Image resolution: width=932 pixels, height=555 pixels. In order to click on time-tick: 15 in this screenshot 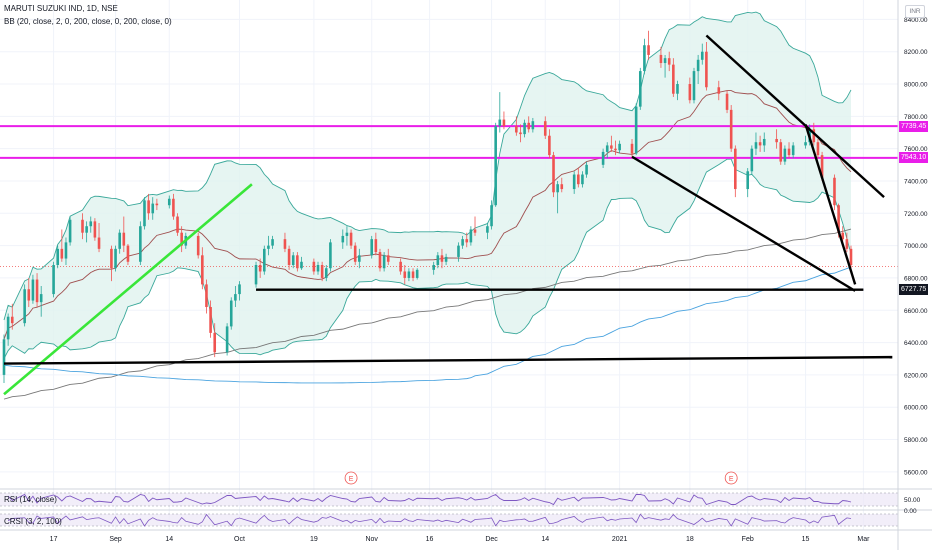, I will do `click(806, 539)`.